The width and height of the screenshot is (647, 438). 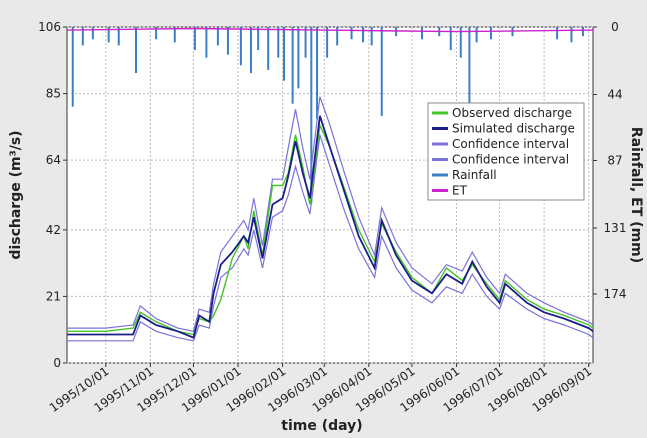 What do you see at coordinates (614, 160) in the screenshot?
I see `y2-tick-label: 87` at bounding box center [614, 160].